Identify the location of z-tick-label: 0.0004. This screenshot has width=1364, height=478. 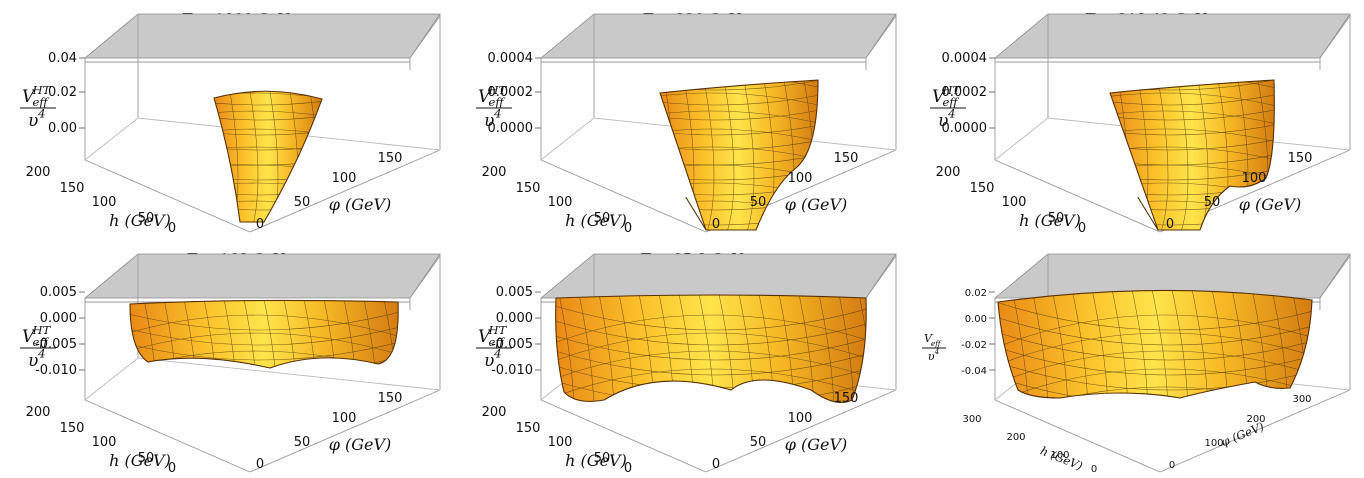
(511, 58).